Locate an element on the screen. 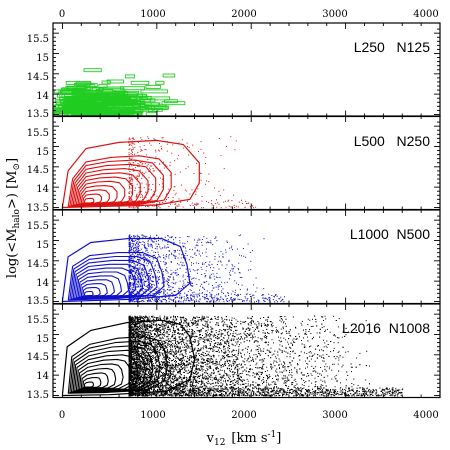  contour-block is located at coordinates (111, 109).